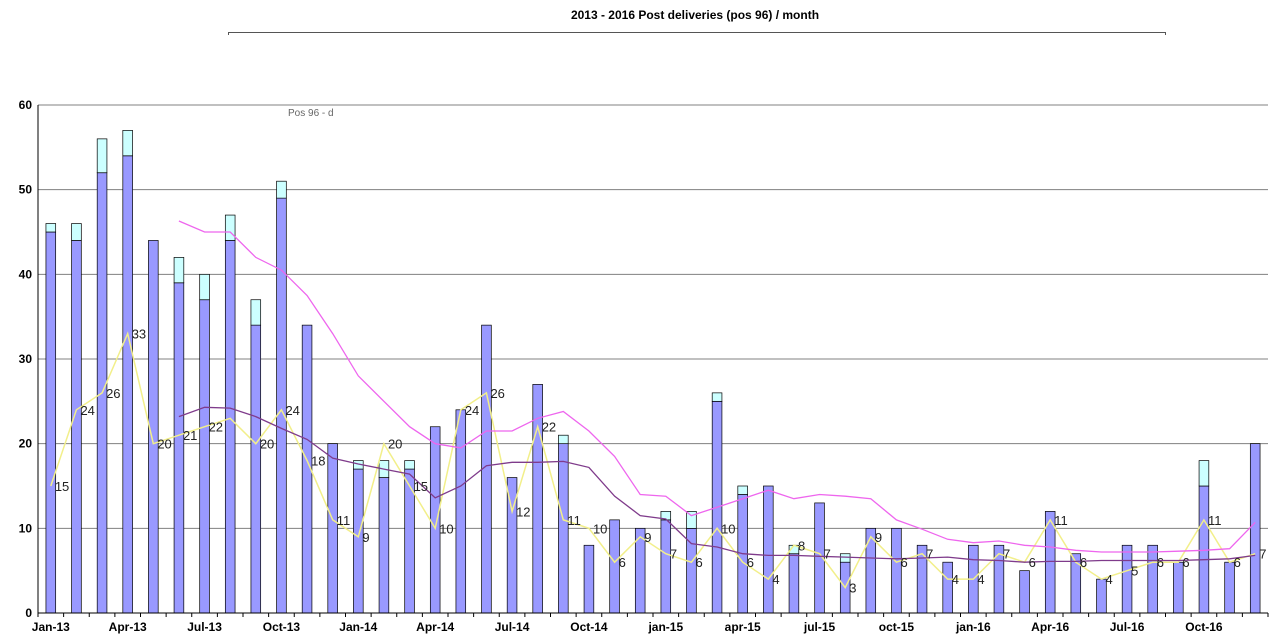 This screenshot has width=1269, height=637. What do you see at coordinates (897, 627) in the screenshot?
I see `x-tick-label: oct-15` at bounding box center [897, 627].